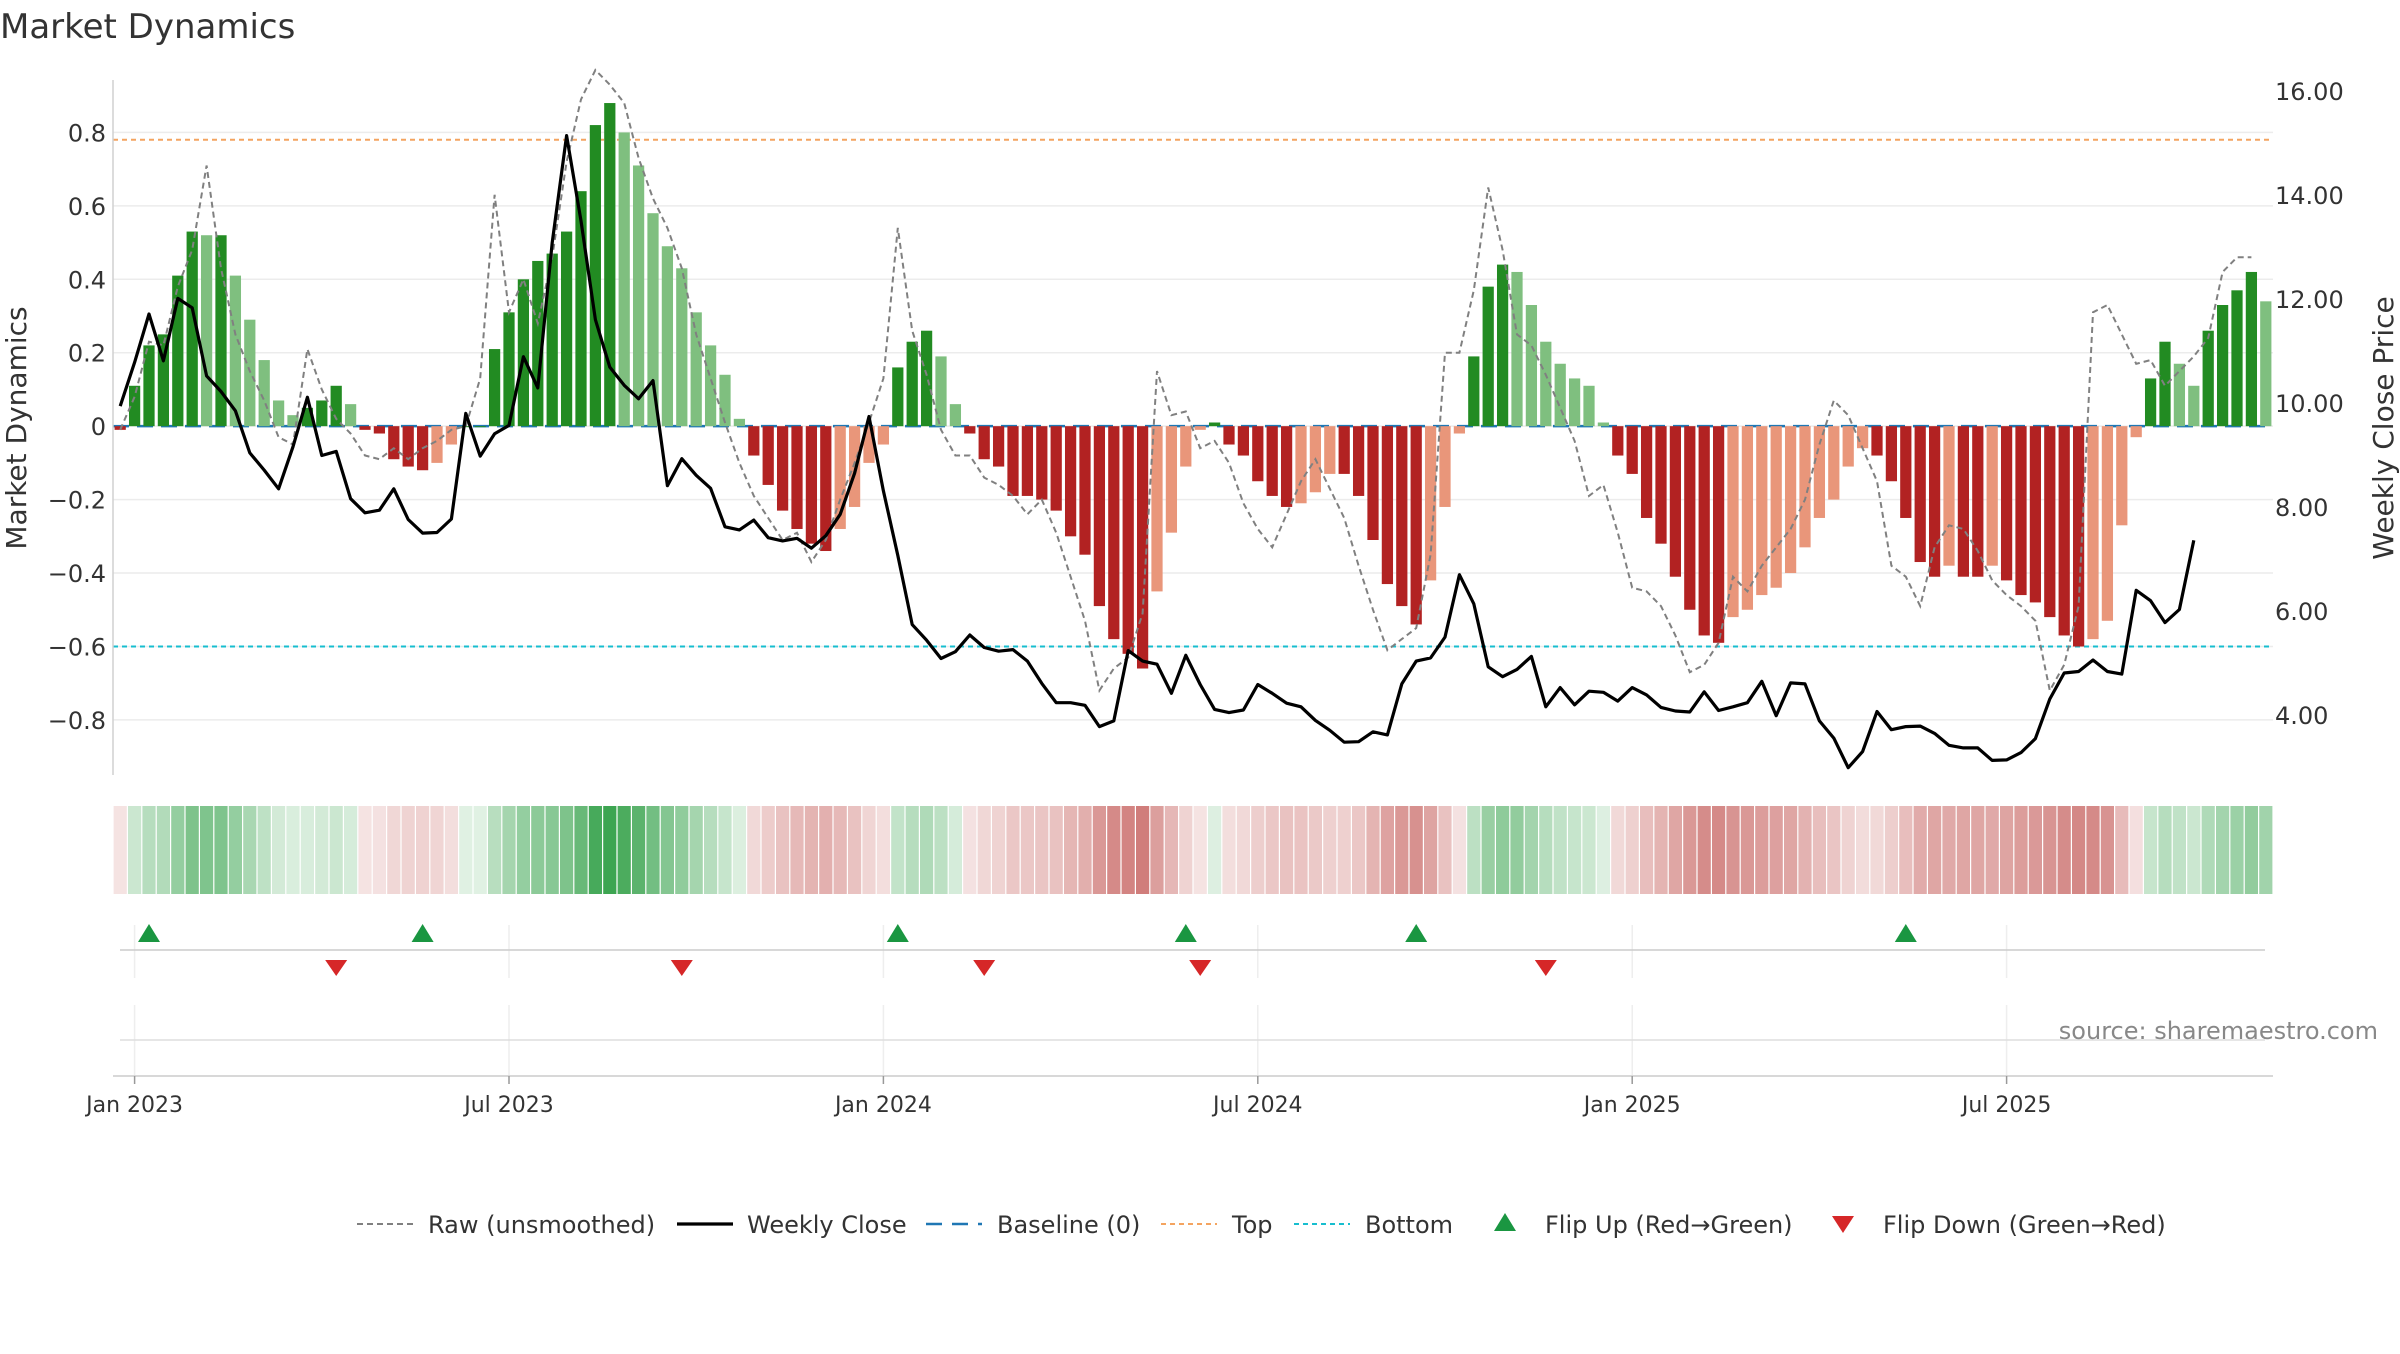 This screenshot has height=1354, width=2400. What do you see at coordinates (508, 1105) in the screenshot?
I see `x-tick-label: Jul 2023` at bounding box center [508, 1105].